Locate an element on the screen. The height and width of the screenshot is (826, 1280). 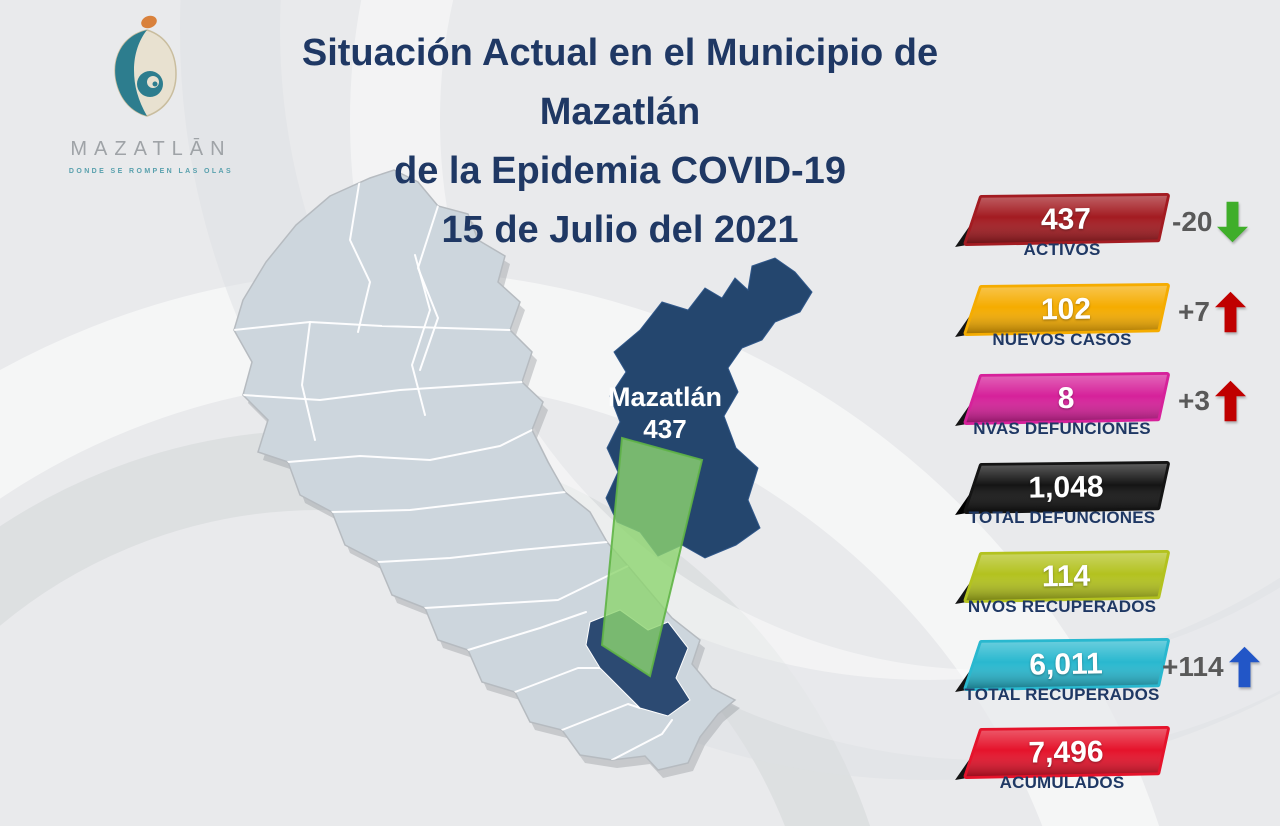
stat-delta: +114 is located at coordinates (1211, 667).